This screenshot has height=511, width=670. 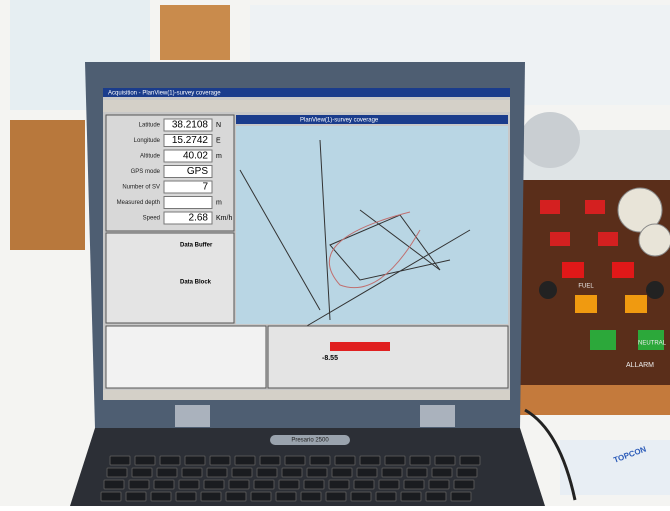 What do you see at coordinates (218, 140) in the screenshot?
I see `instrument-unit: E` at bounding box center [218, 140].